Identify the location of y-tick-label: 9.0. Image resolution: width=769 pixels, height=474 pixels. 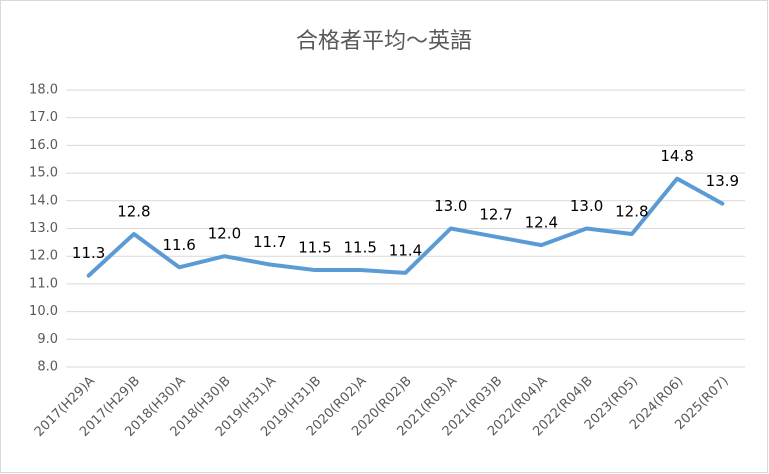
(47, 339).